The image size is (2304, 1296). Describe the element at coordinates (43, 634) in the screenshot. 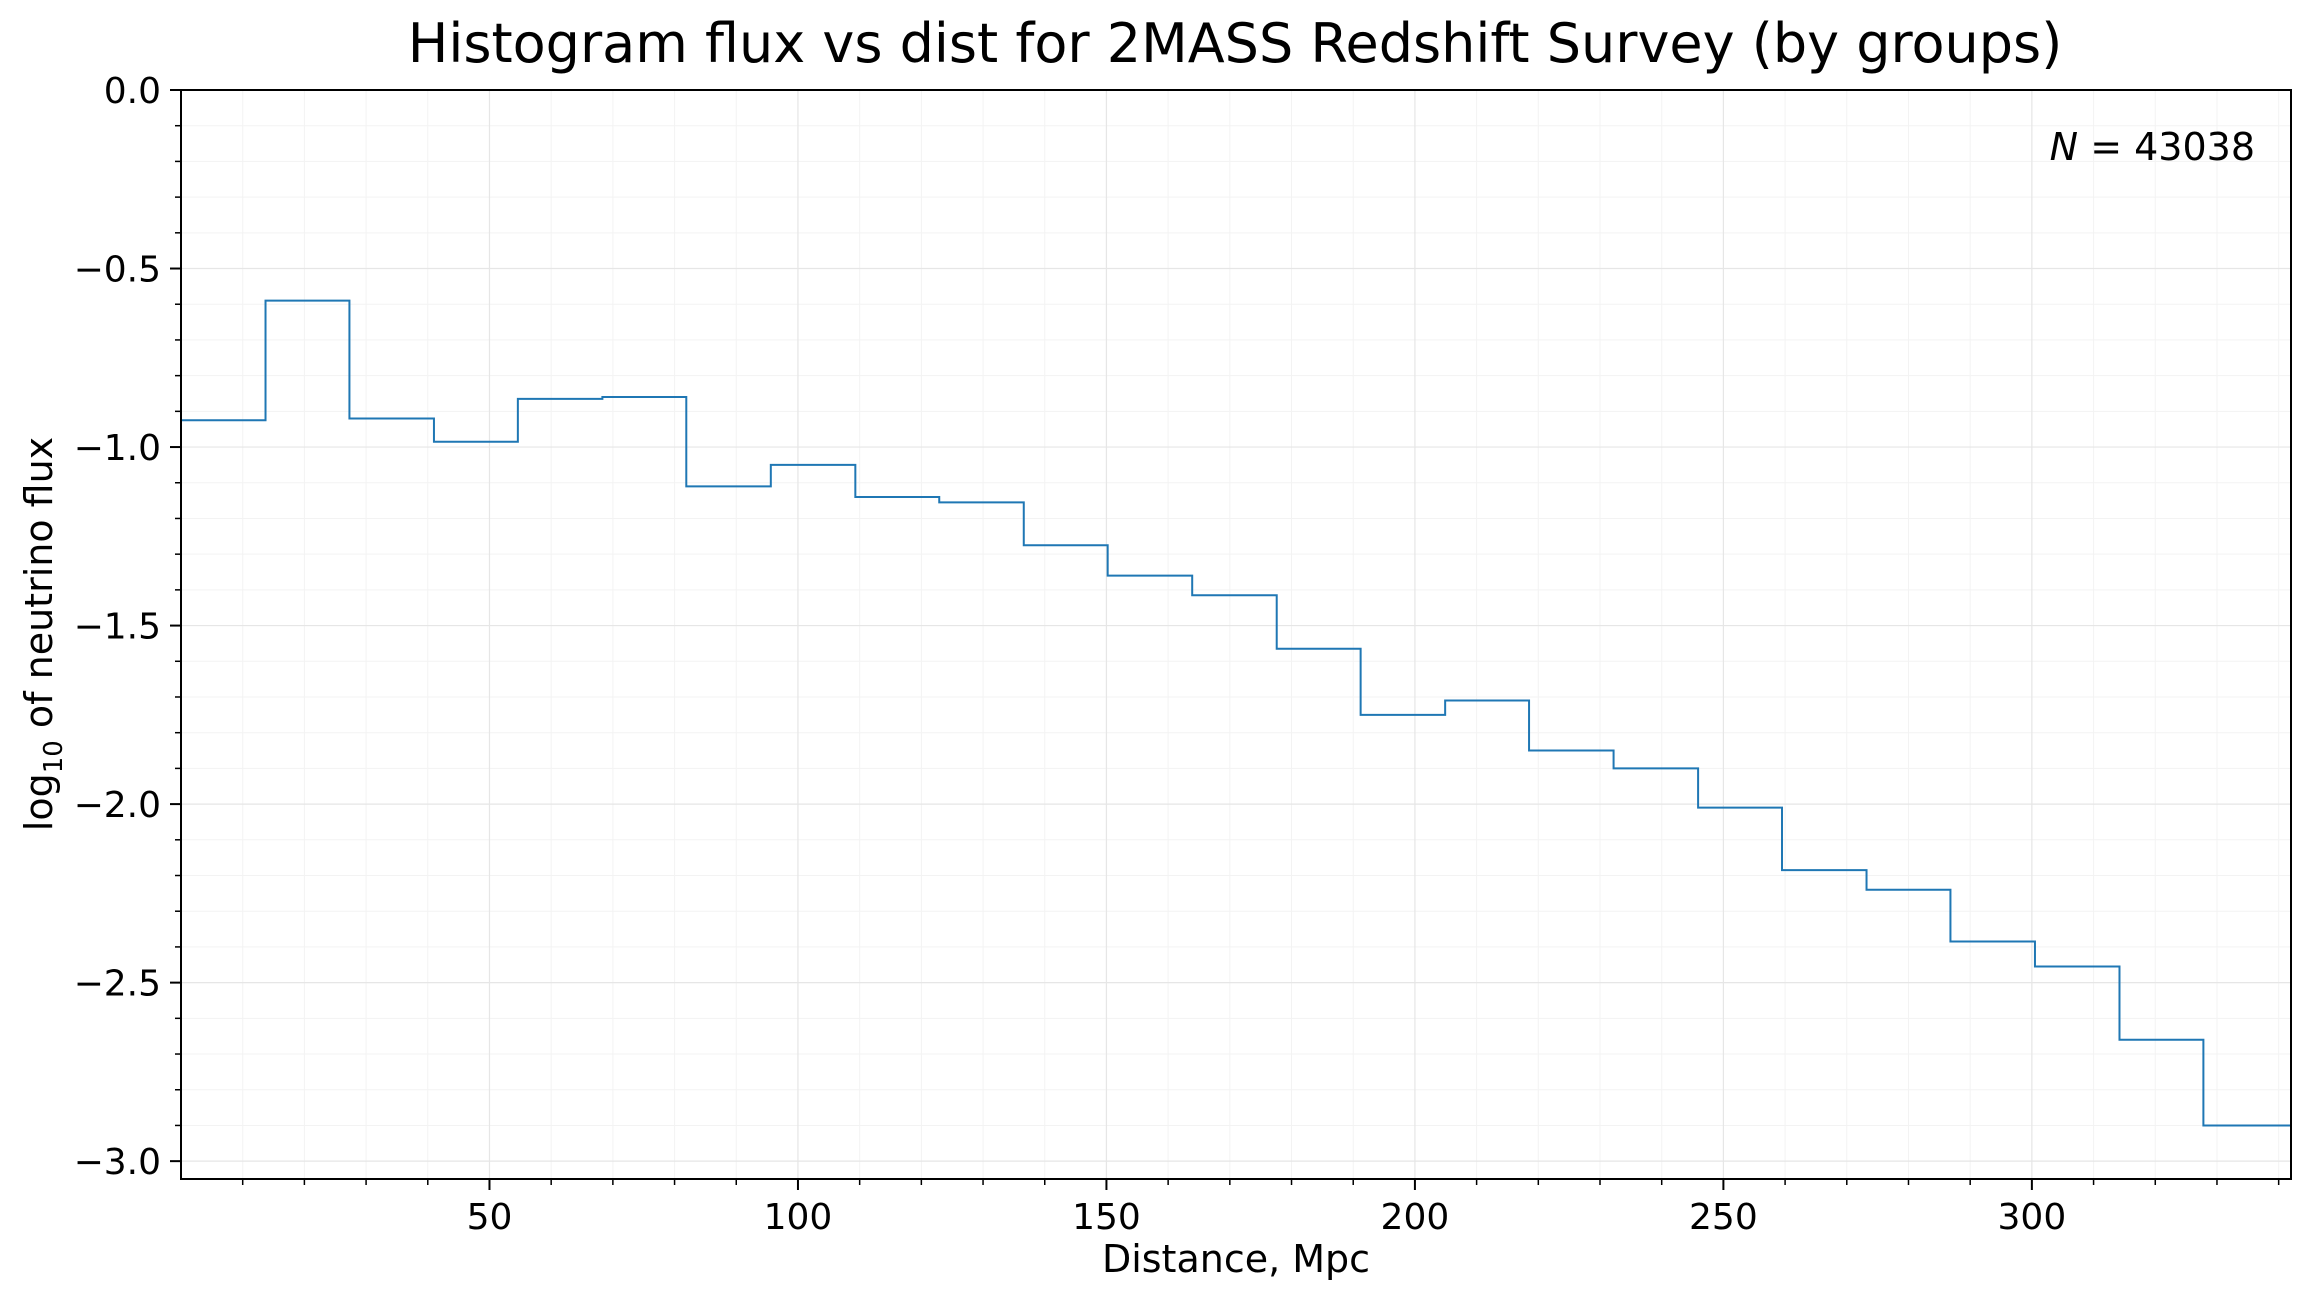

I see `y-axis-label: log10 of neutrino flux` at that location.